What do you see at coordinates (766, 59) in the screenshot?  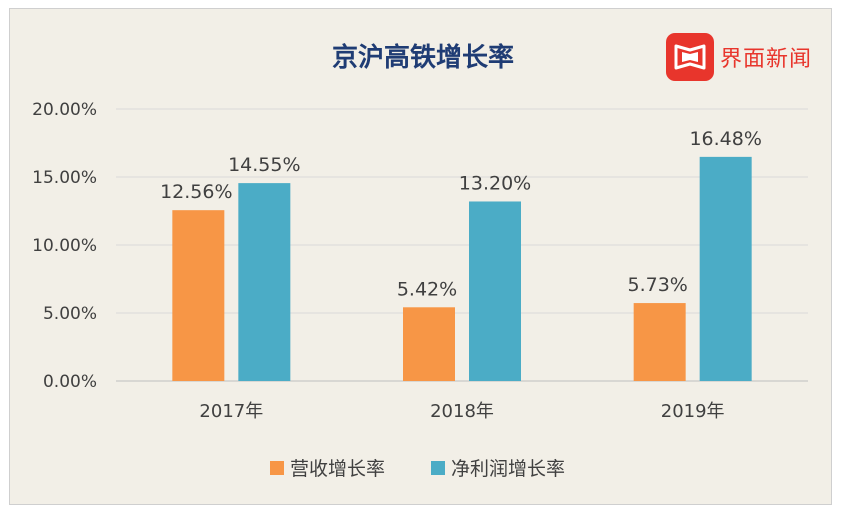 I see `brand-logo-text: 界面新闻` at bounding box center [766, 59].